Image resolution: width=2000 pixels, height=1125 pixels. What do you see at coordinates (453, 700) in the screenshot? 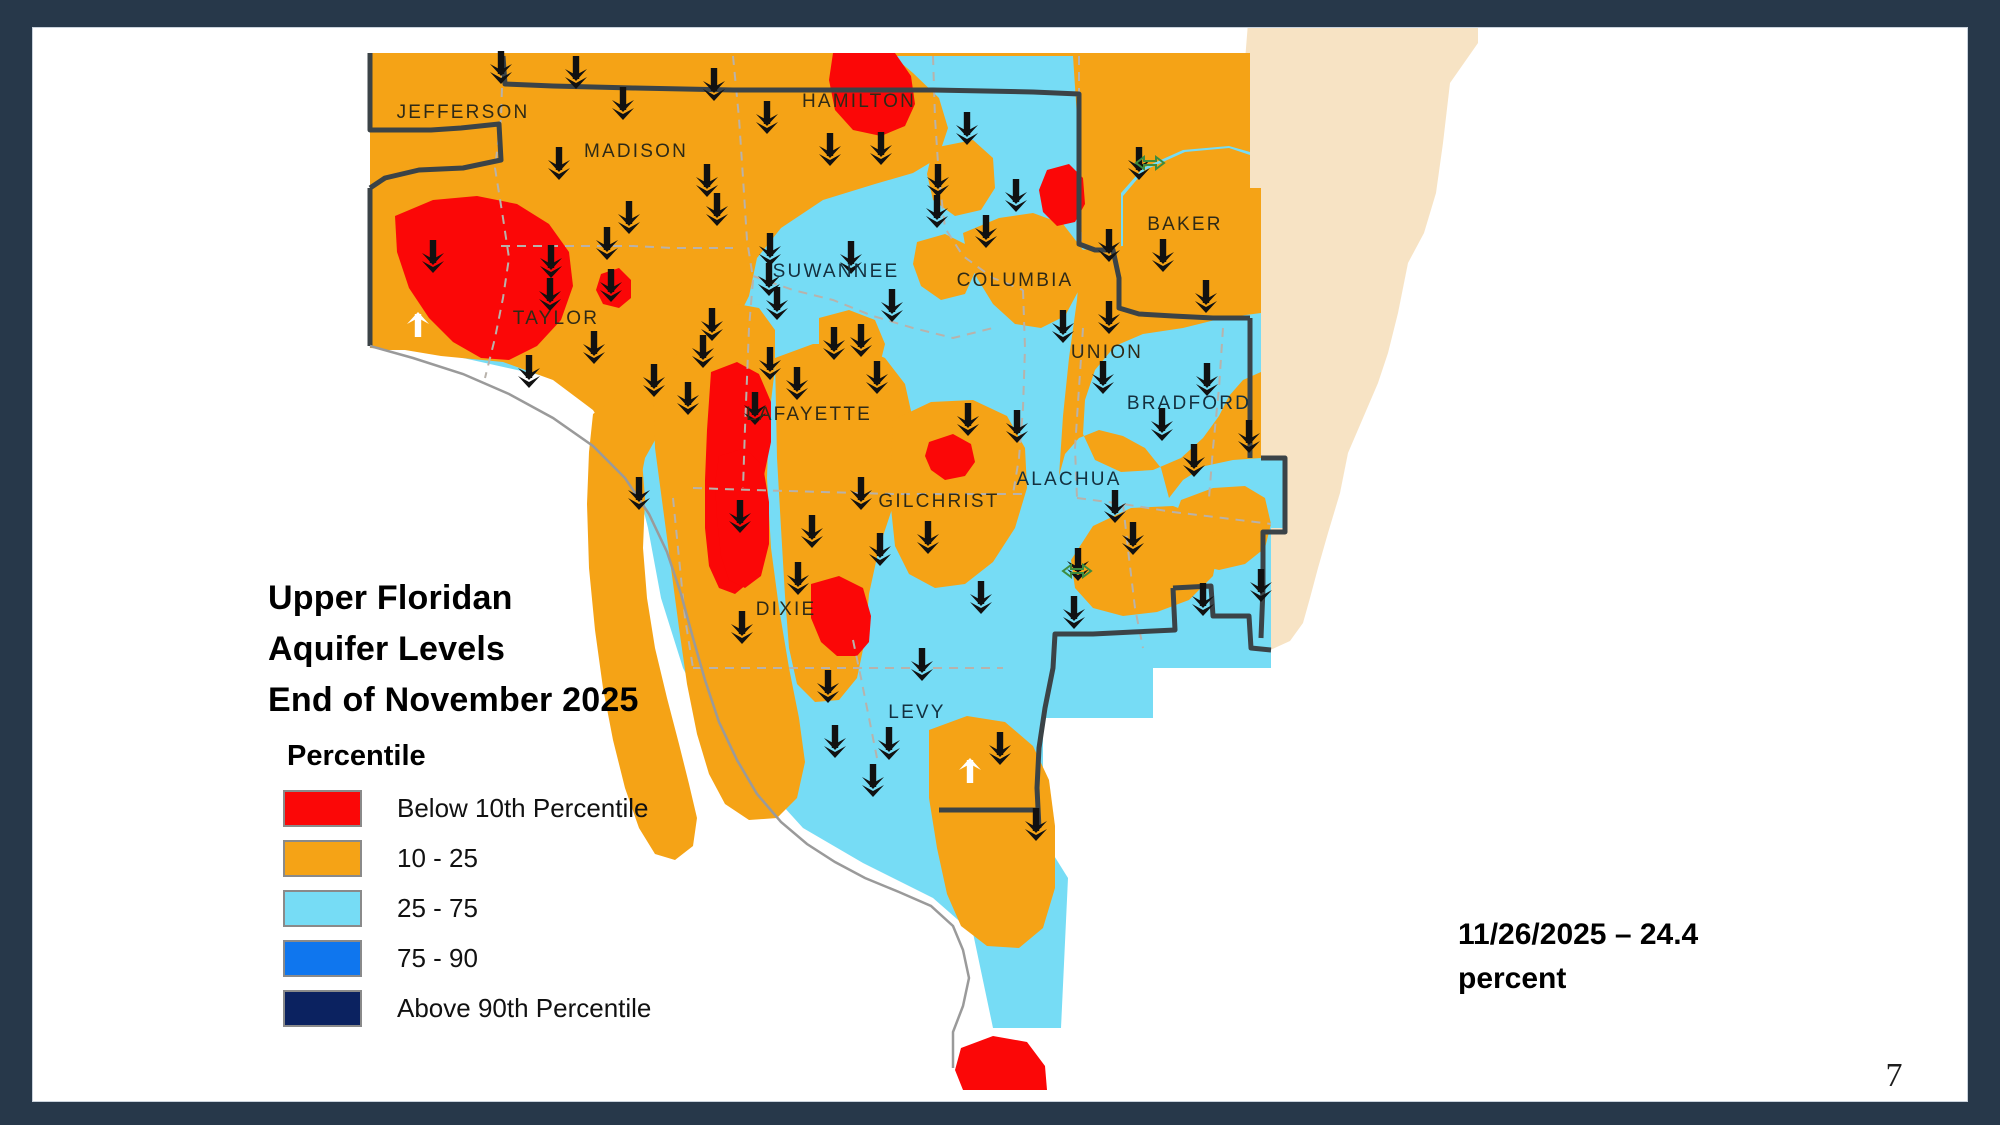
I see `title-line-3: End of November 2025` at bounding box center [453, 700].